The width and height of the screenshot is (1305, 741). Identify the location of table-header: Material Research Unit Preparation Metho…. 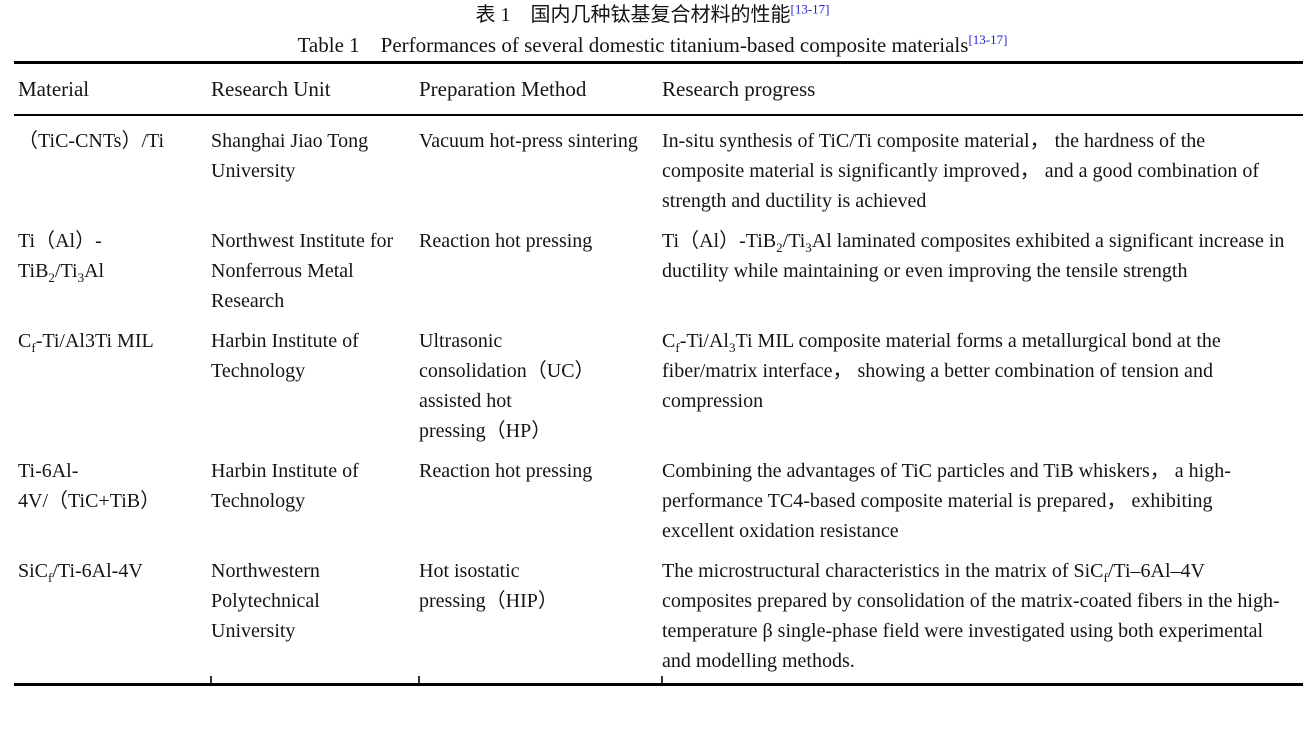
(658, 89).